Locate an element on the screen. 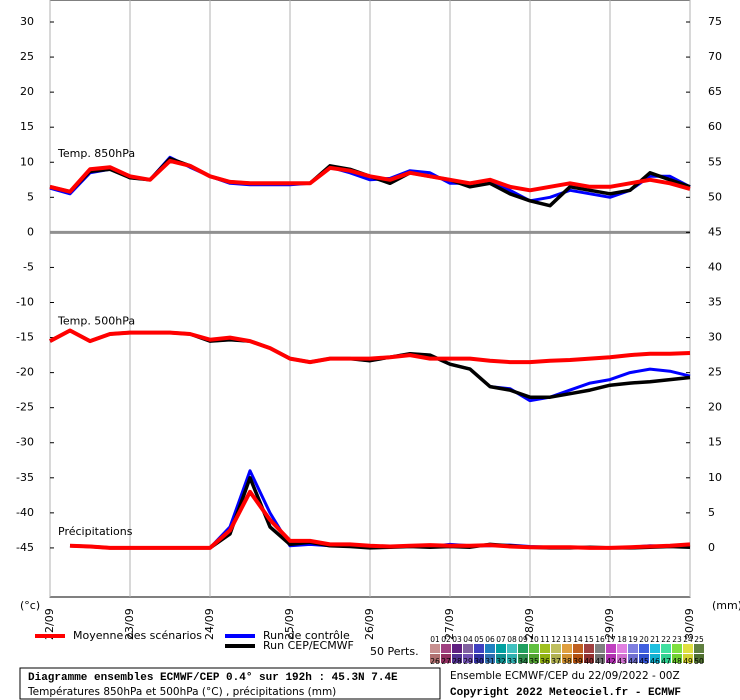 Image resolution: width=740 pixels, height=700 pixels. y2-tick-label: 70 is located at coordinates (715, 56).